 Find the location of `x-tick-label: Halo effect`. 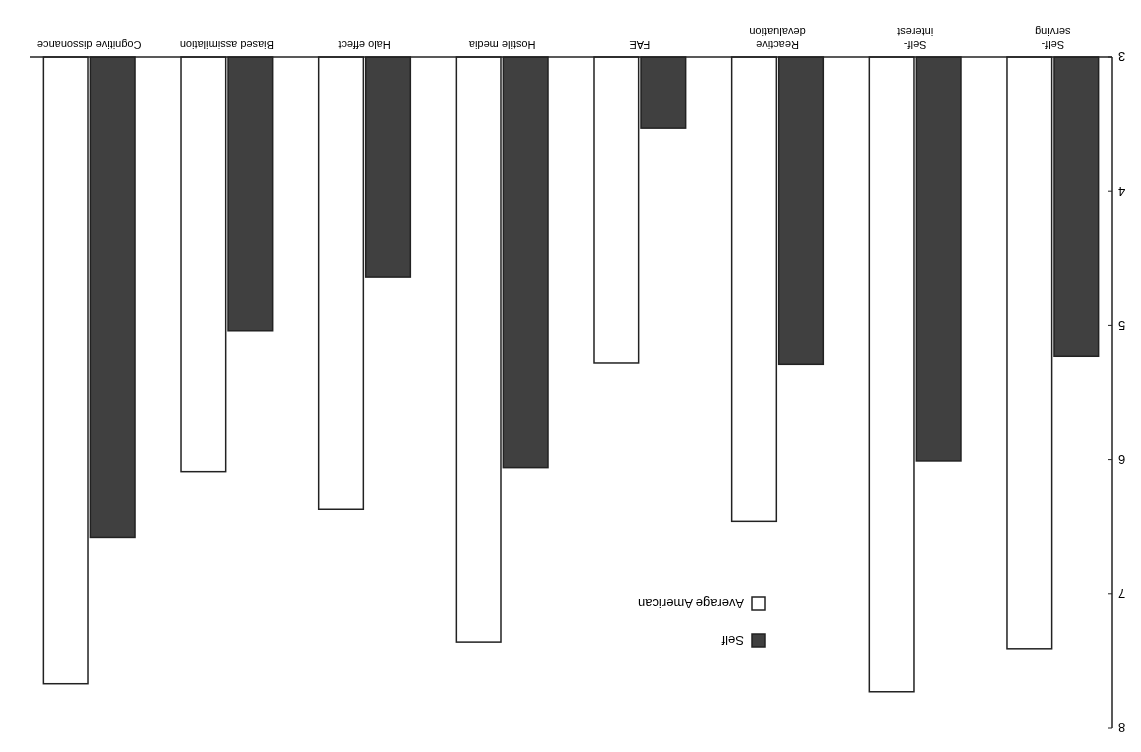

x-tick-label: Halo effect is located at coordinates (364, 45).